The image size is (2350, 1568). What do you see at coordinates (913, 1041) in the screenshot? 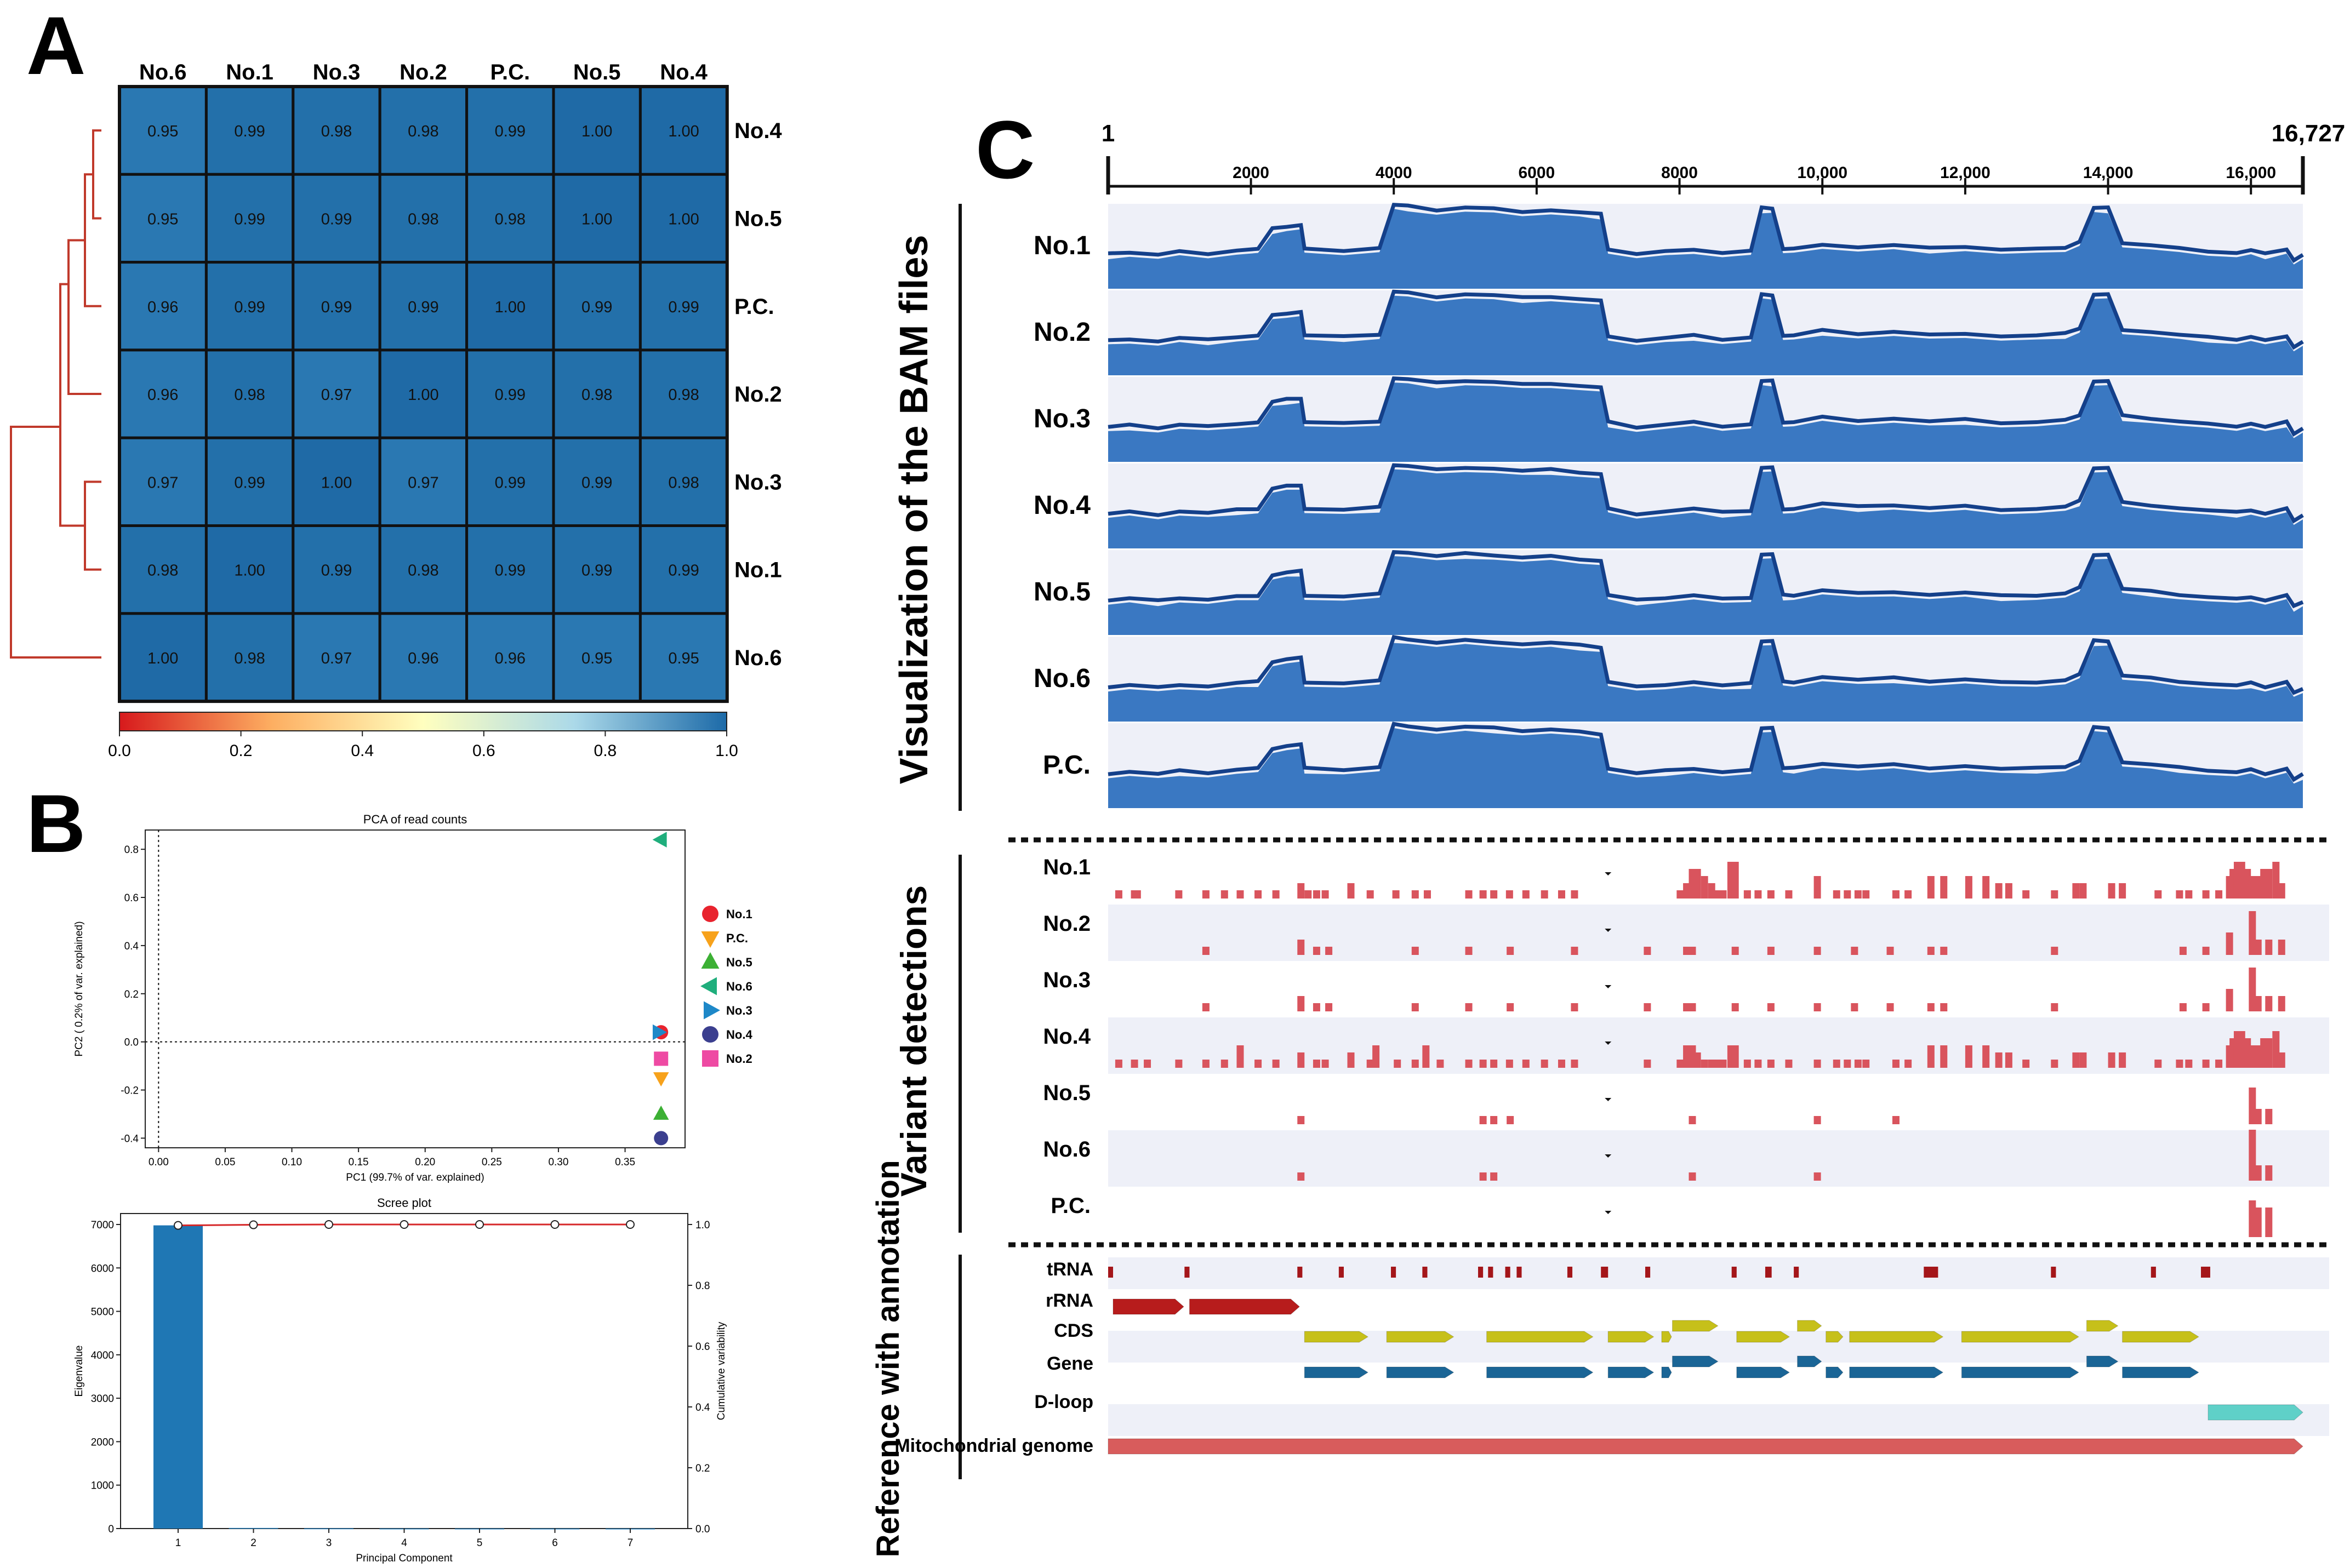
I see `variant-section-label: Variant detections` at bounding box center [913, 1041].